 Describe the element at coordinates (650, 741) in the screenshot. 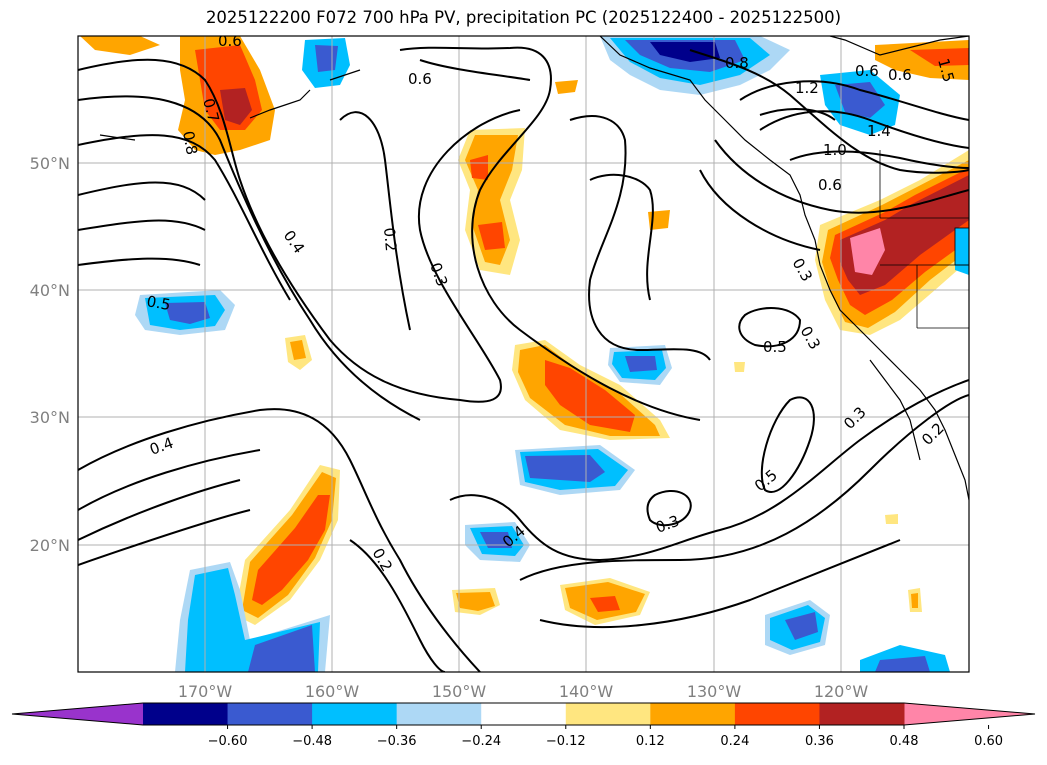

I see `colorbar-label: 0.12` at that location.